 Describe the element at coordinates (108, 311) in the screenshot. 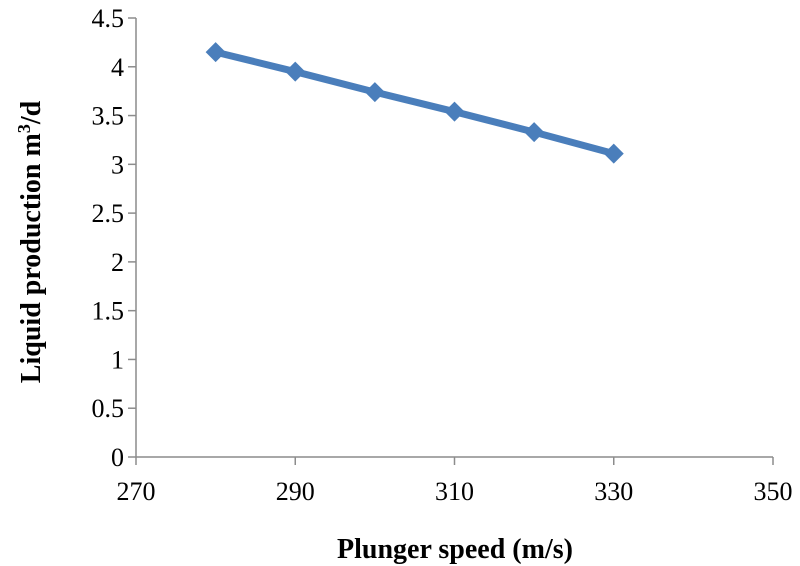

I see `y-tick-label: 1.5` at that location.